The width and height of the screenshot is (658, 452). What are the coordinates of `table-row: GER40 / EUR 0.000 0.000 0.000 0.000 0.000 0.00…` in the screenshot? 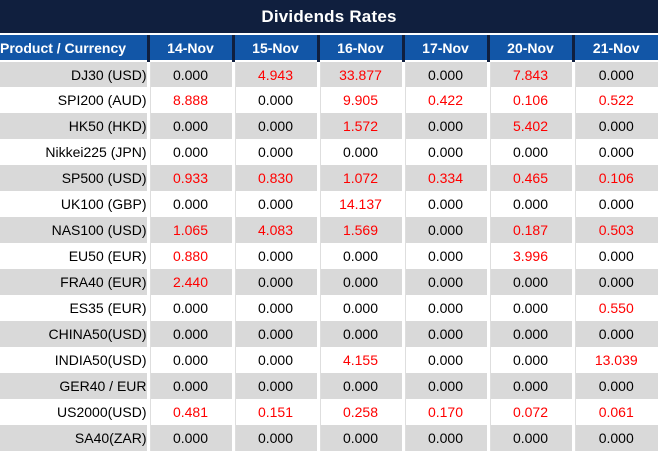 It's located at (329, 386).